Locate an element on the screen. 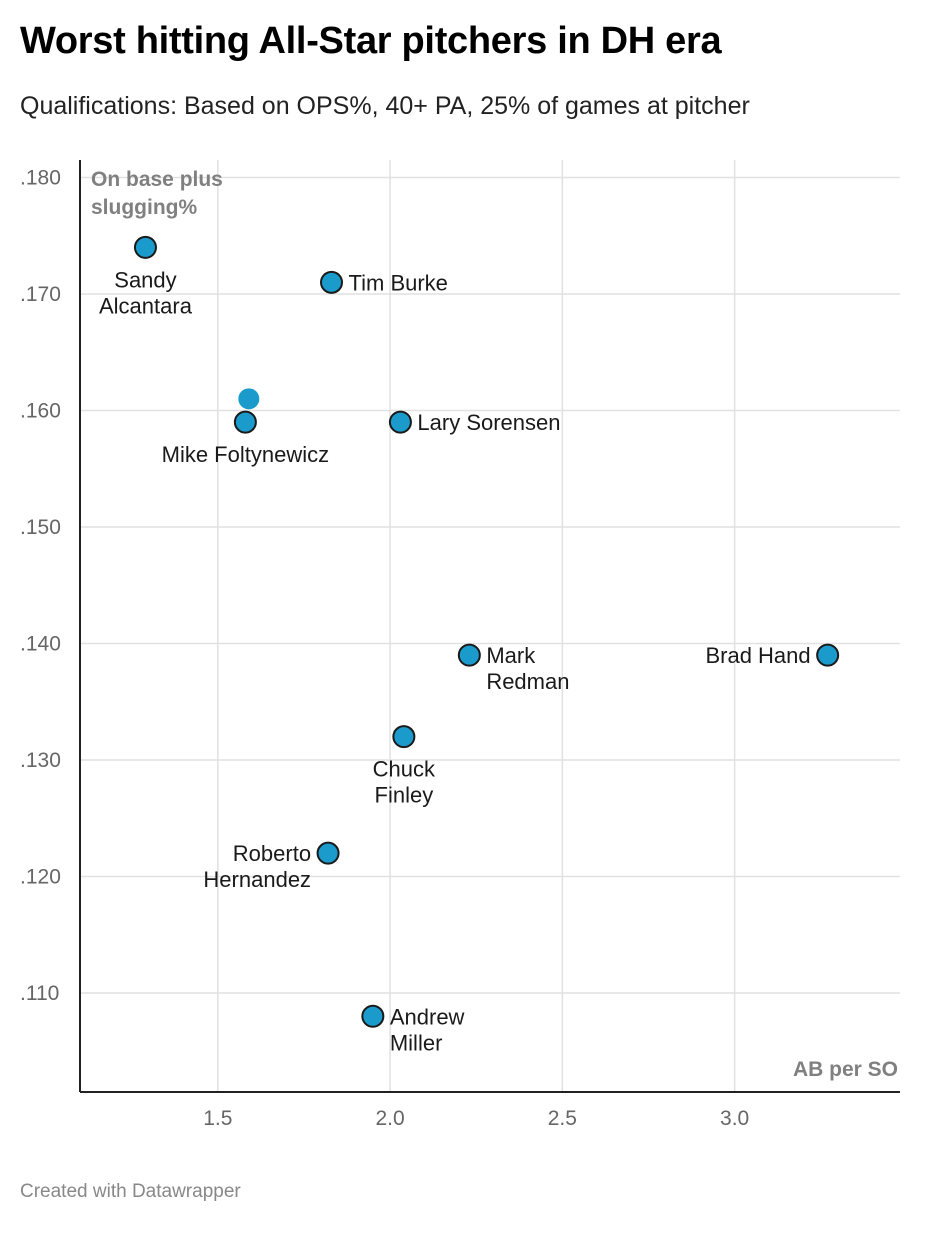 The width and height of the screenshot is (940, 1240). point-label: Roberto Hernandez is located at coordinates (257, 866).